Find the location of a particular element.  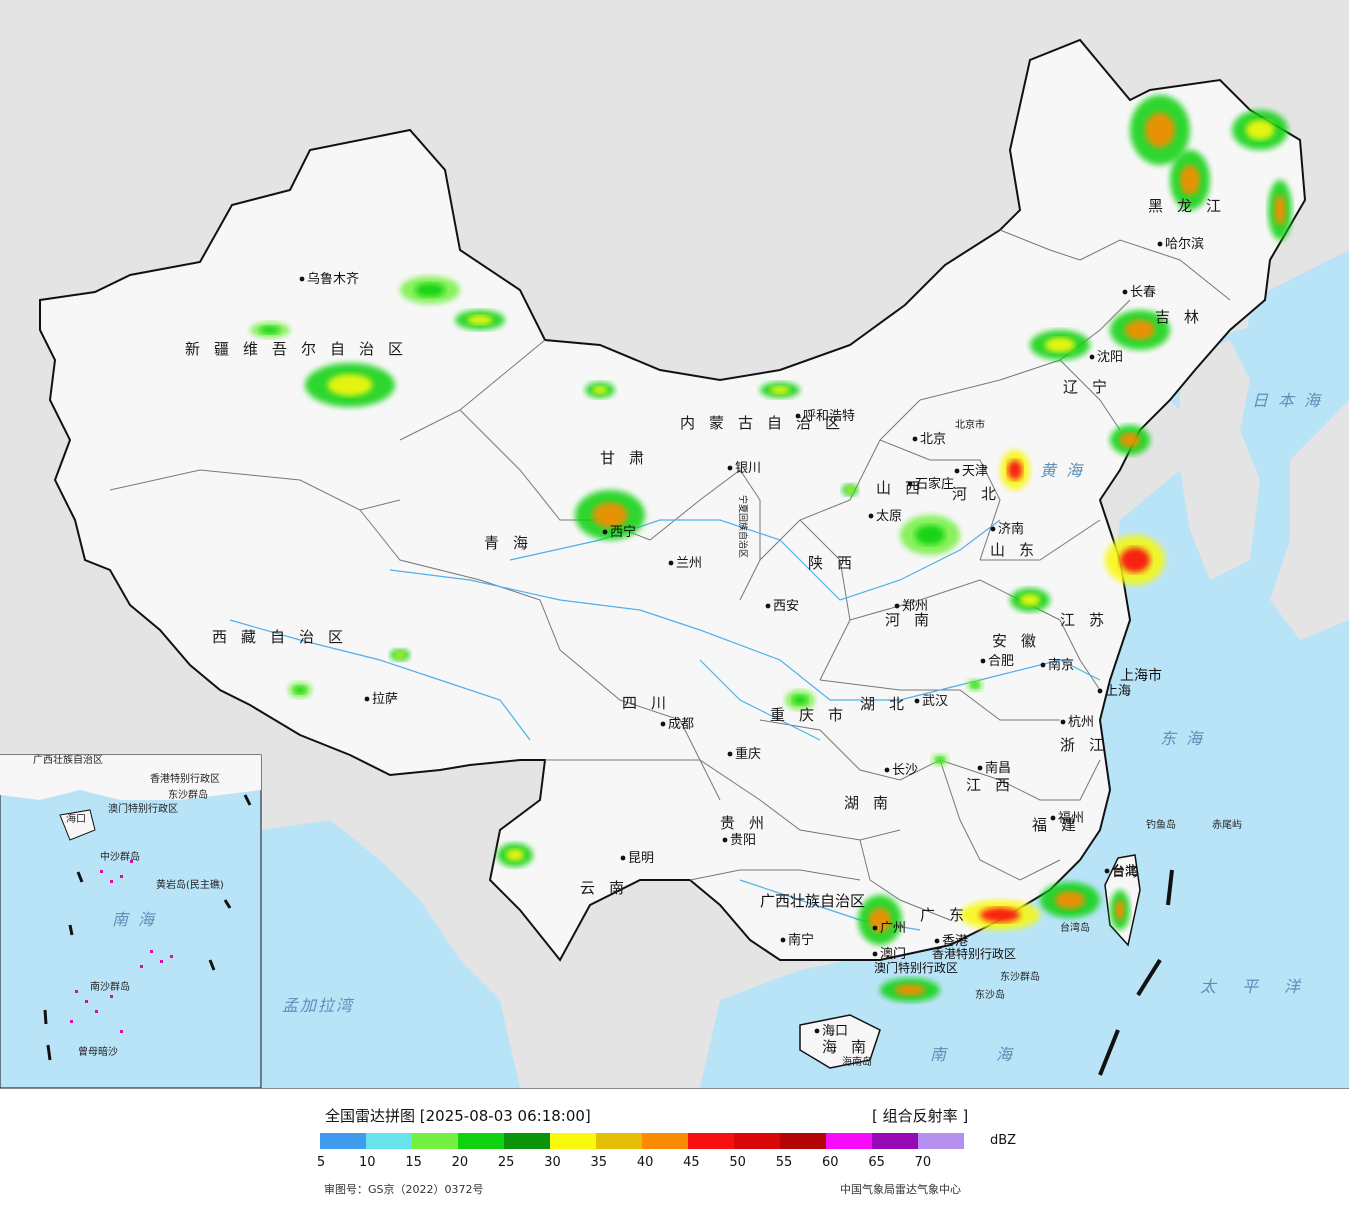

inset-label-haikou: 海口 is located at coordinates (76, 818).